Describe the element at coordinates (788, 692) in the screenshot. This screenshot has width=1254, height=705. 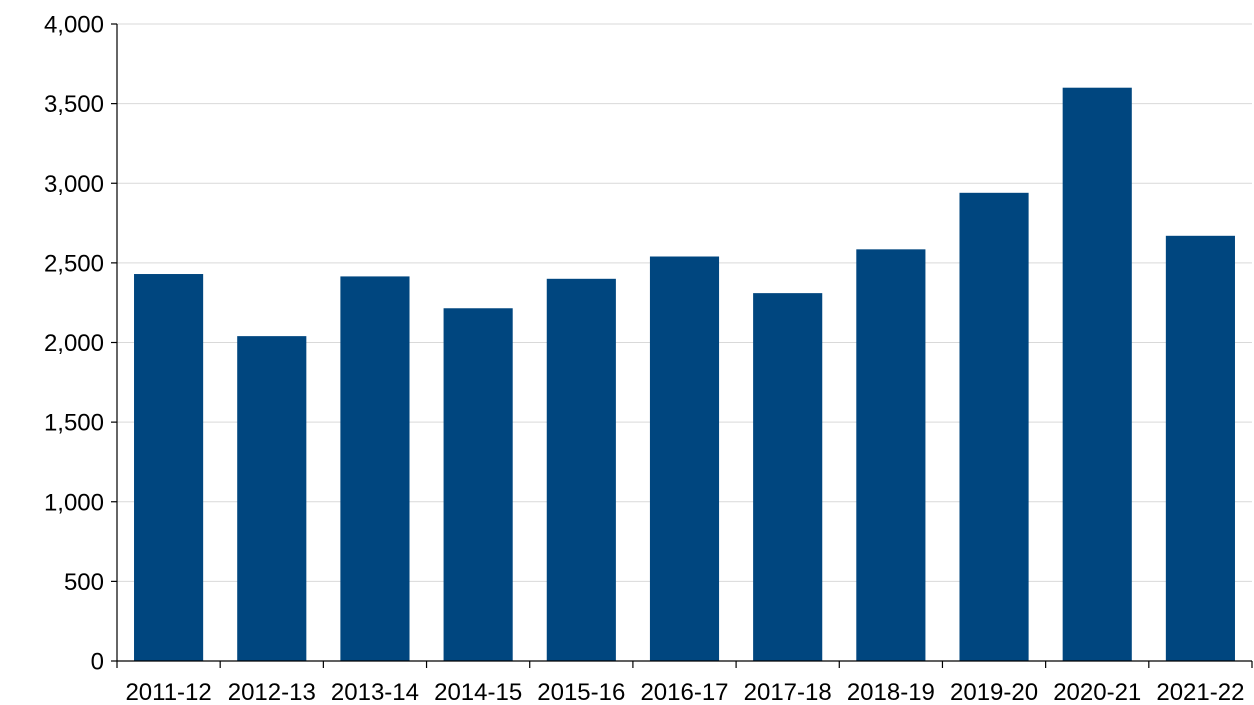
I see `x-tick-label: 2017-18` at that location.